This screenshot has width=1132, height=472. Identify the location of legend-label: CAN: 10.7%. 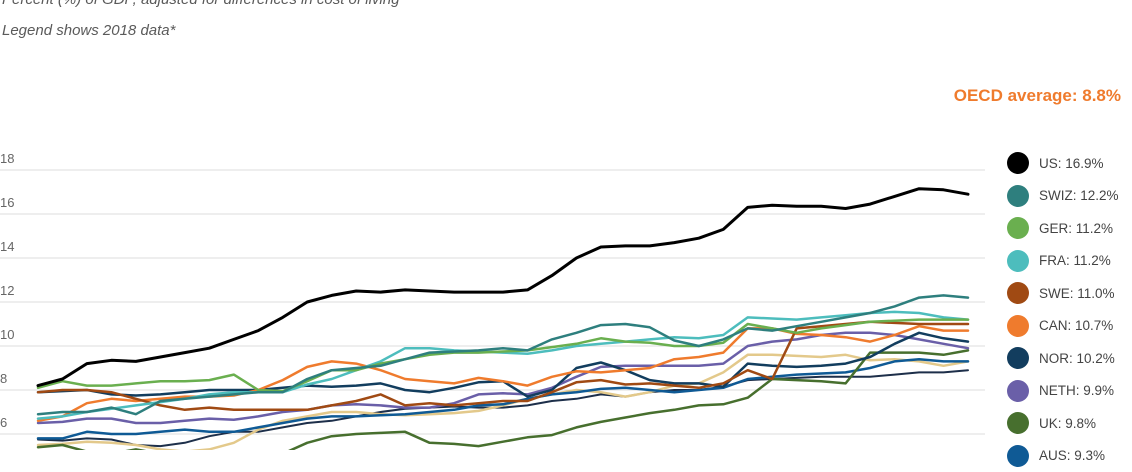
(1076, 325).